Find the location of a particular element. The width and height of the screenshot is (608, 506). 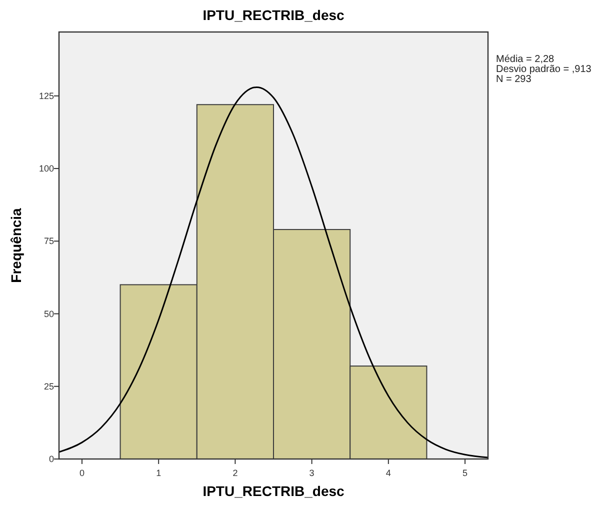

y-tick-label: 0 is located at coordinates (51, 459).